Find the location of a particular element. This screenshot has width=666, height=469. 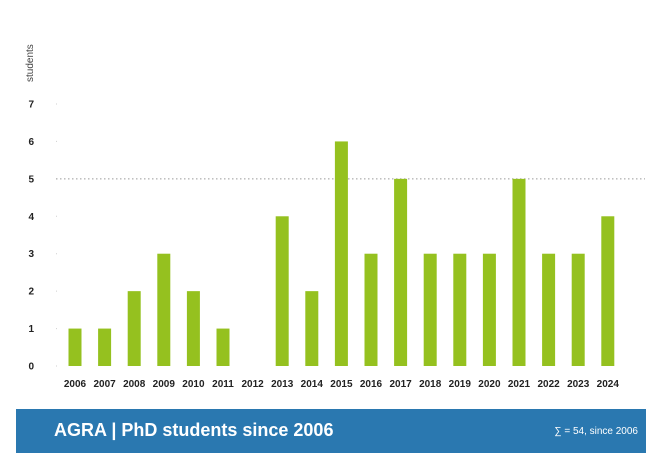

x-tick-label: 2013 is located at coordinates (282, 384).